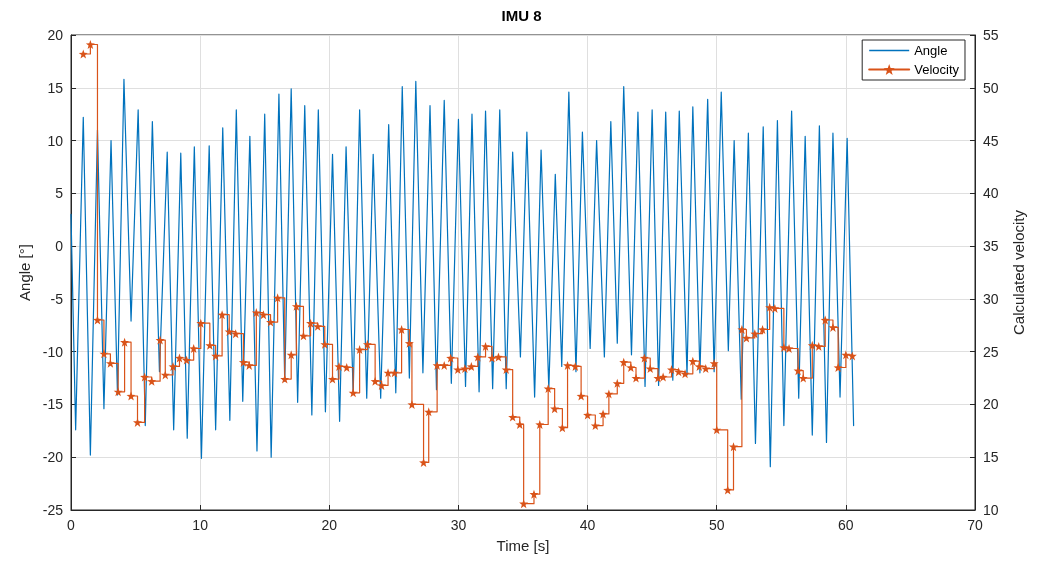 The height and width of the screenshot is (568, 1043). Describe the element at coordinates (991, 140) in the screenshot. I see `y2-tick-label: 45` at that location.